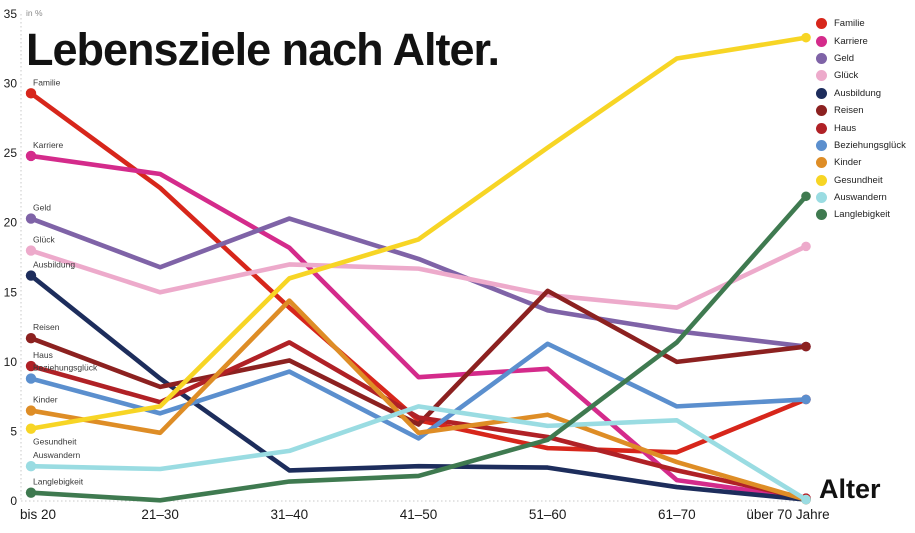  Describe the element at coordinates (858, 93) in the screenshot. I see `legend-label: Ausbildung` at that location.